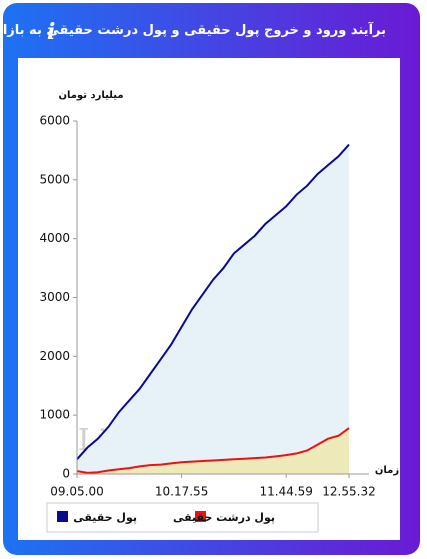 This screenshot has height=559, width=427. I want to click on legend-label: پول درشت حقیقی, so click(224, 517).